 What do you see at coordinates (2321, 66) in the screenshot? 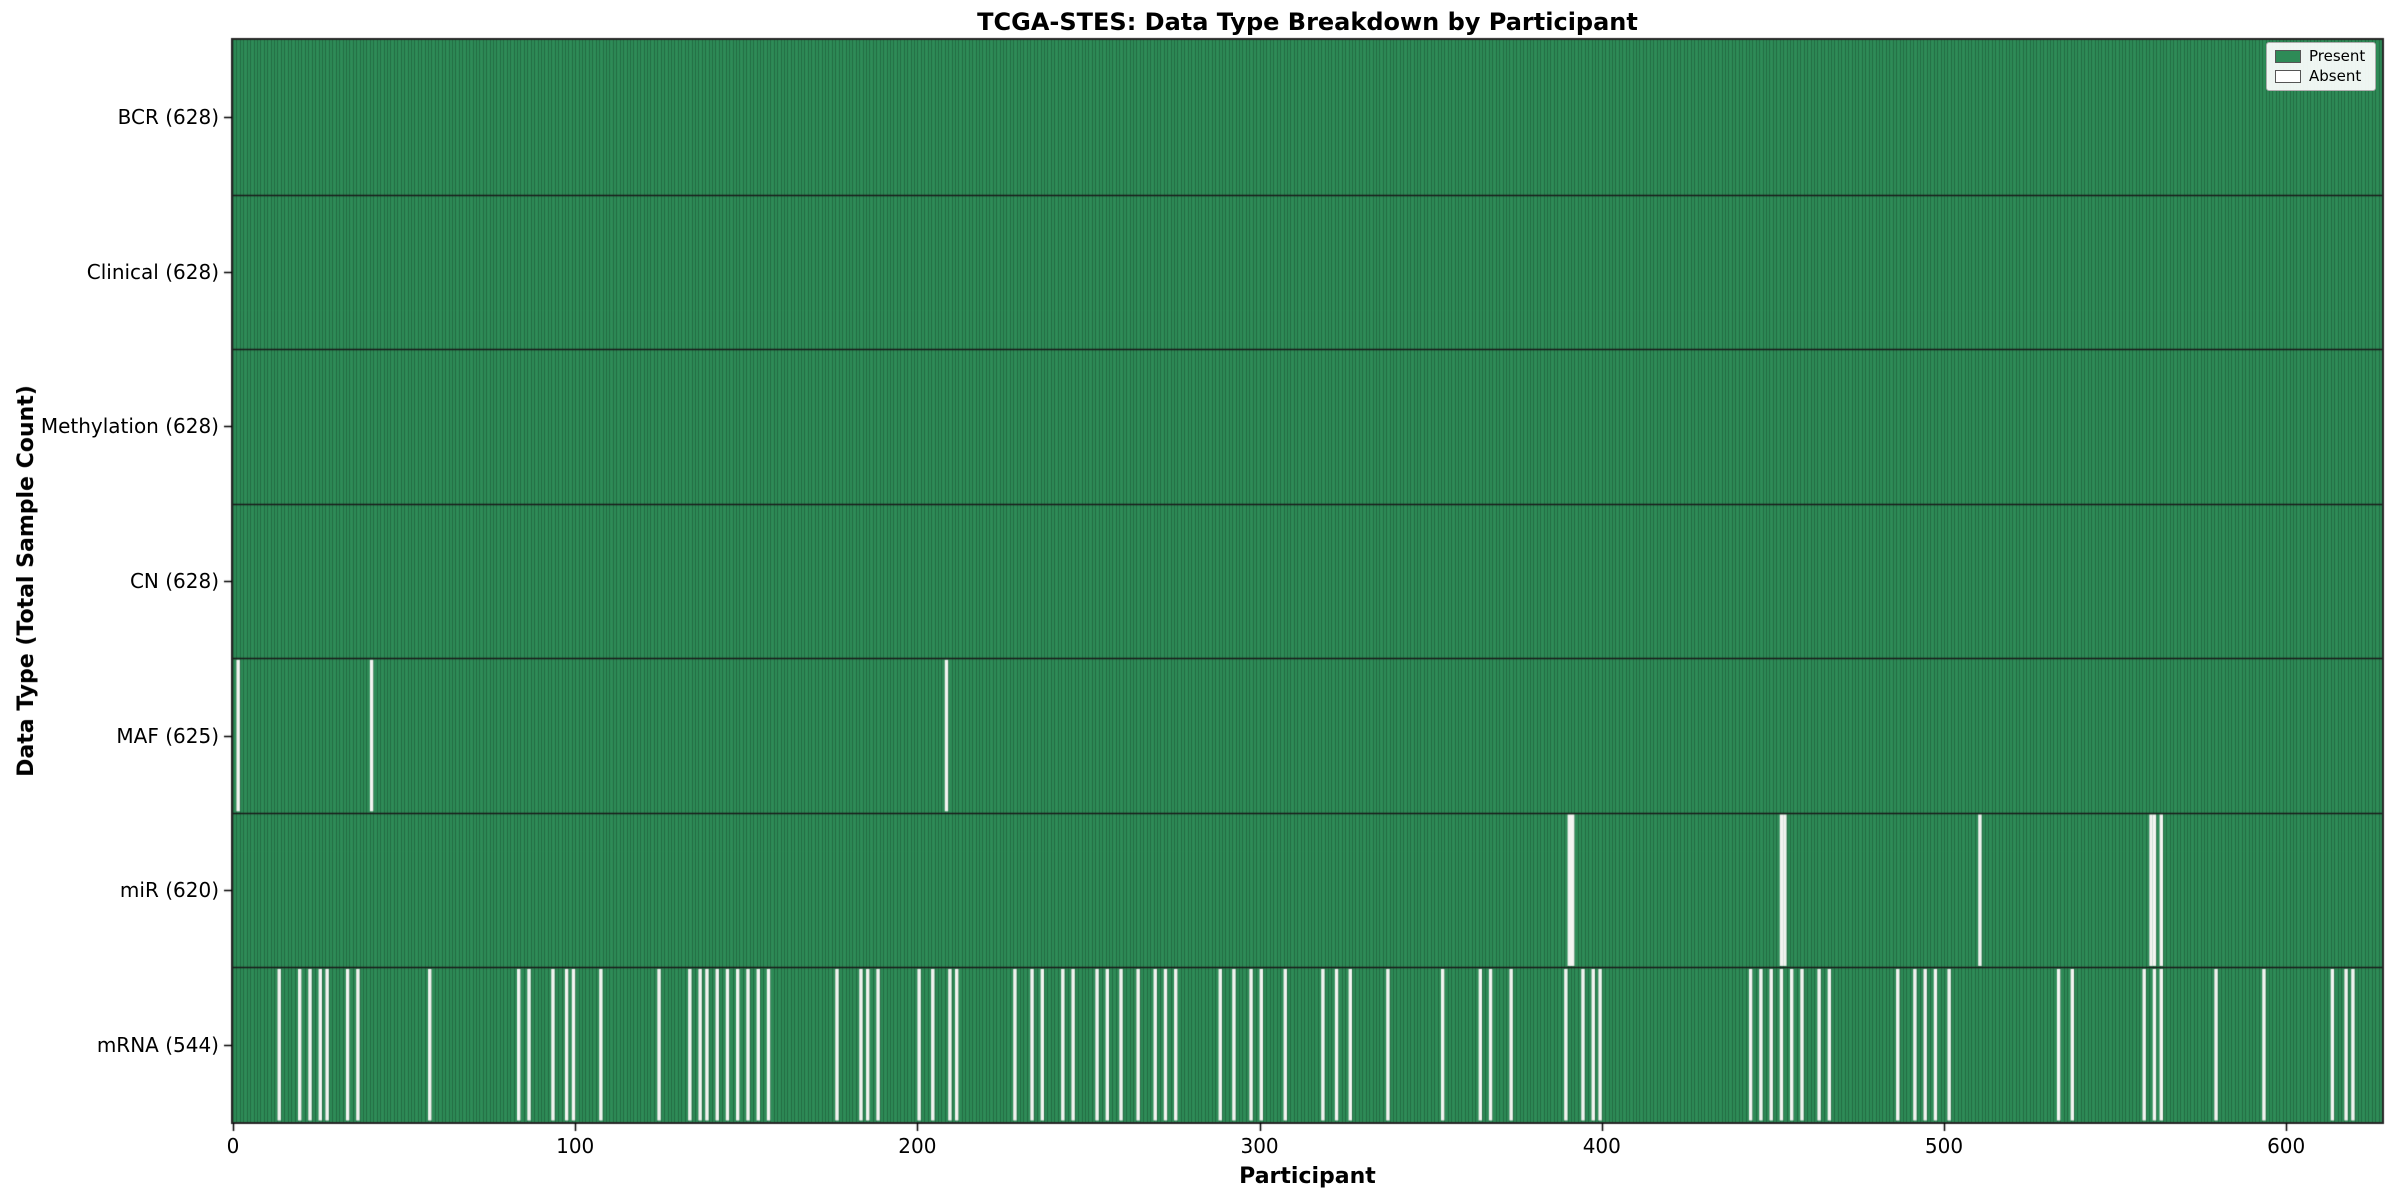
I see `legend: Present Absent` at bounding box center [2321, 66].